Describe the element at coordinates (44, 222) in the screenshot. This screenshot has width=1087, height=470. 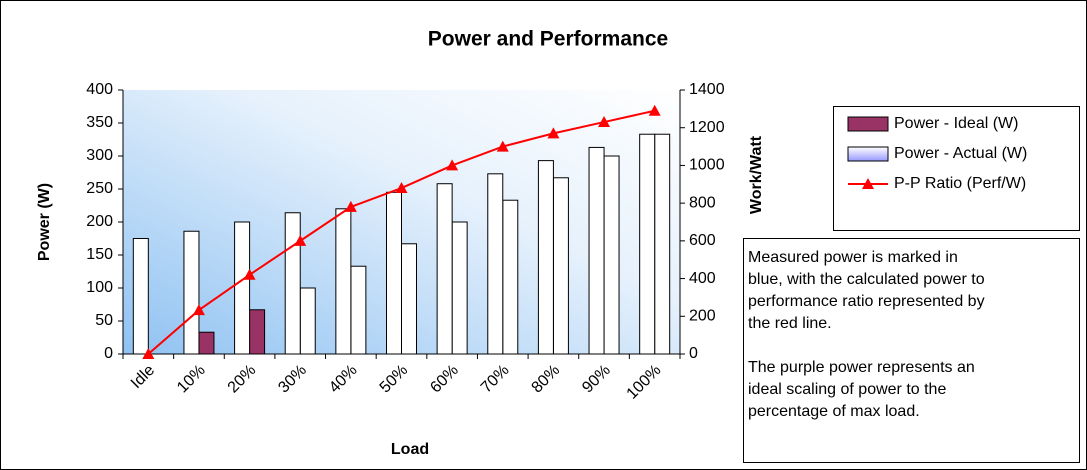
I see `y-axis-label: Power (W)` at that location.